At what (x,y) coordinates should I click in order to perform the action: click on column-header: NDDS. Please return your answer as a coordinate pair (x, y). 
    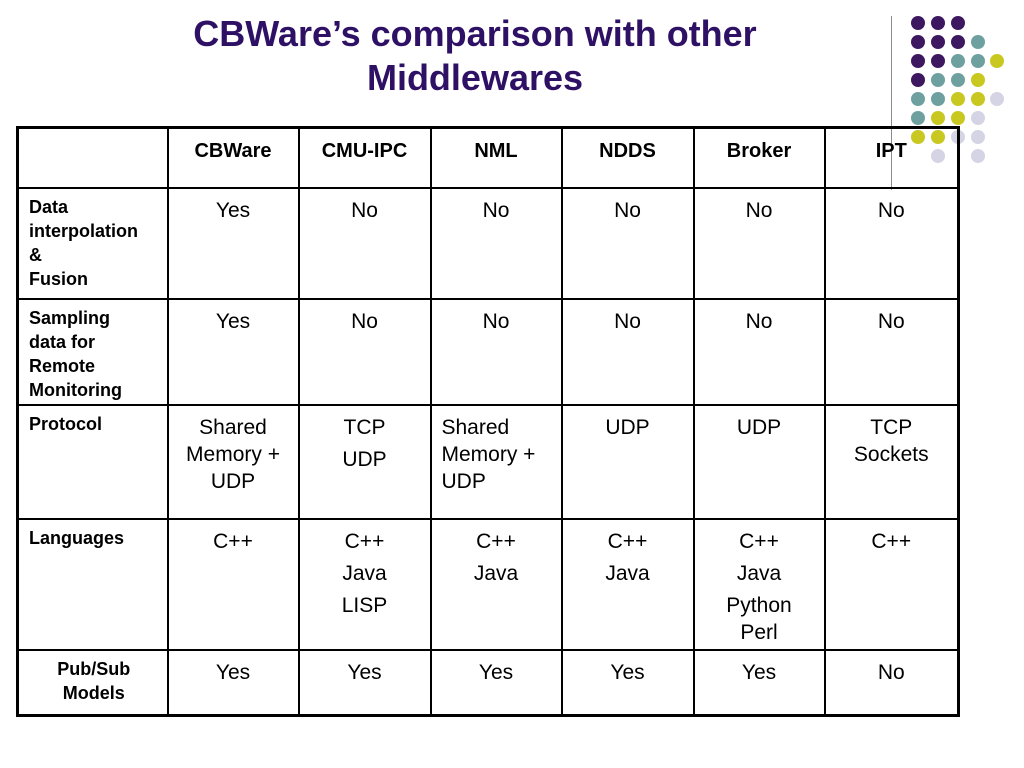
    Looking at the image, I should click on (627, 157).